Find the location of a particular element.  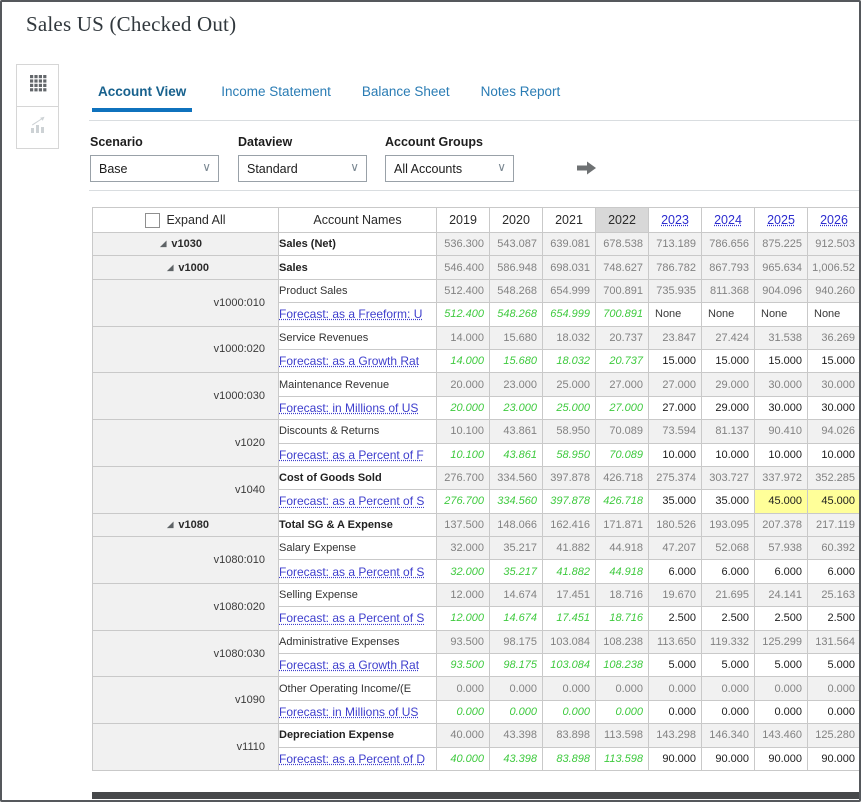

account-name-cell: Selling Expense is located at coordinates (357, 595).